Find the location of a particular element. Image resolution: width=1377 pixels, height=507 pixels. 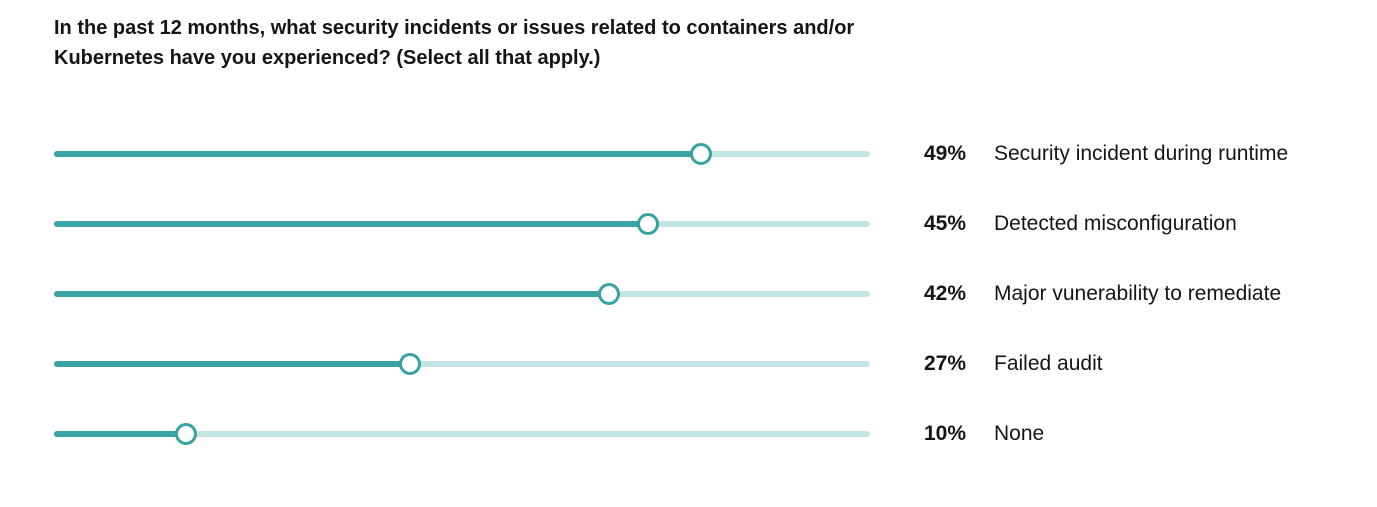

bar-category-label: Security incident during runtime is located at coordinates (1141, 153).